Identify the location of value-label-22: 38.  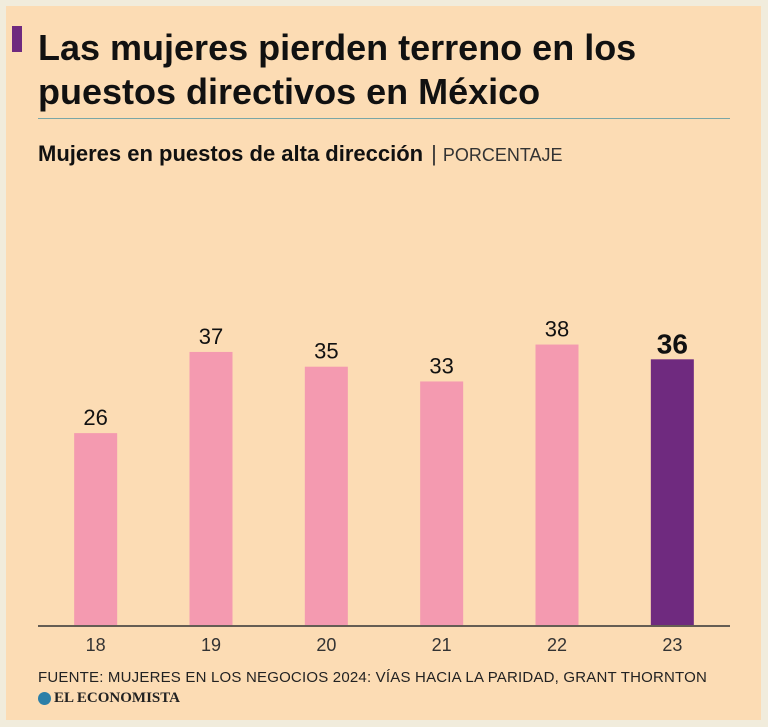
(557, 329).